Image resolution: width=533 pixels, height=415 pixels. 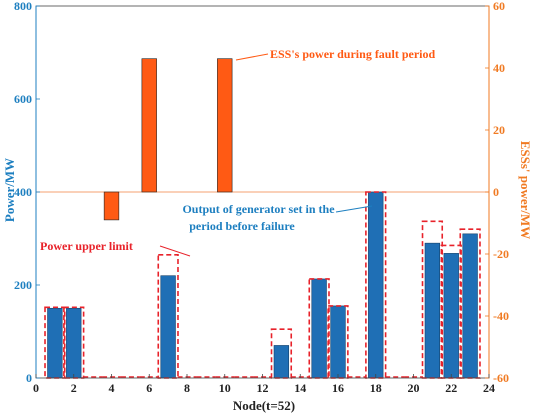 What do you see at coordinates (501, 316) in the screenshot?
I see `right-y-tick-label: -40` at bounding box center [501, 316].